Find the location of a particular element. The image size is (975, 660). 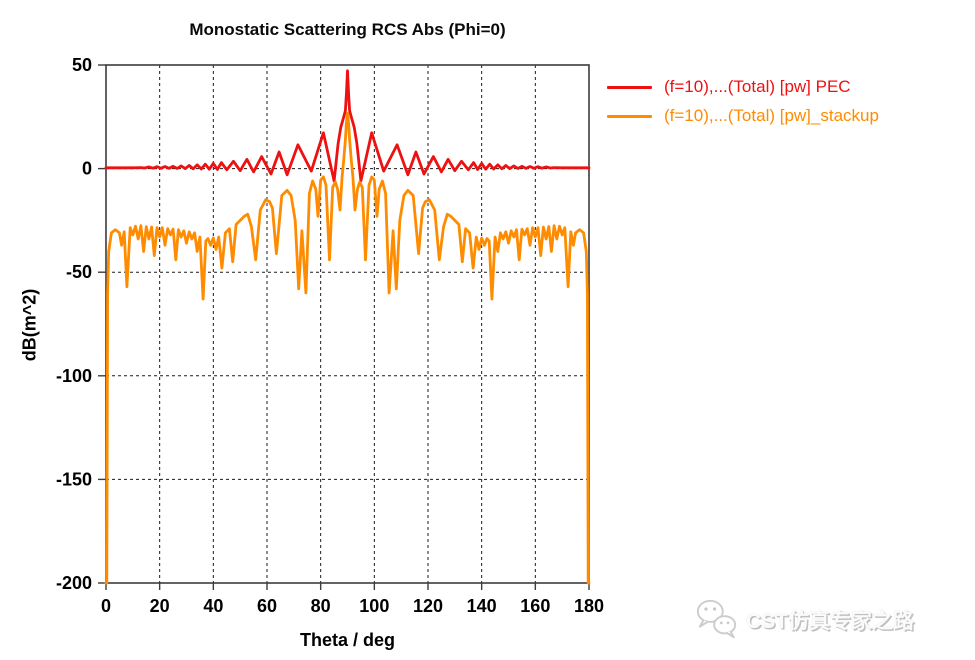

wechat-icon is located at coordinates (716, 619).